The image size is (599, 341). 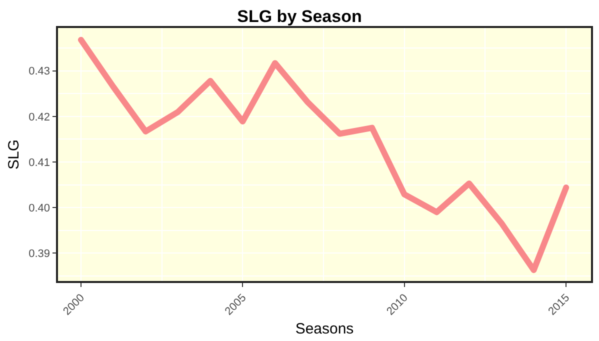 I want to click on chart-title: SLG by Season, so click(x=299, y=16).